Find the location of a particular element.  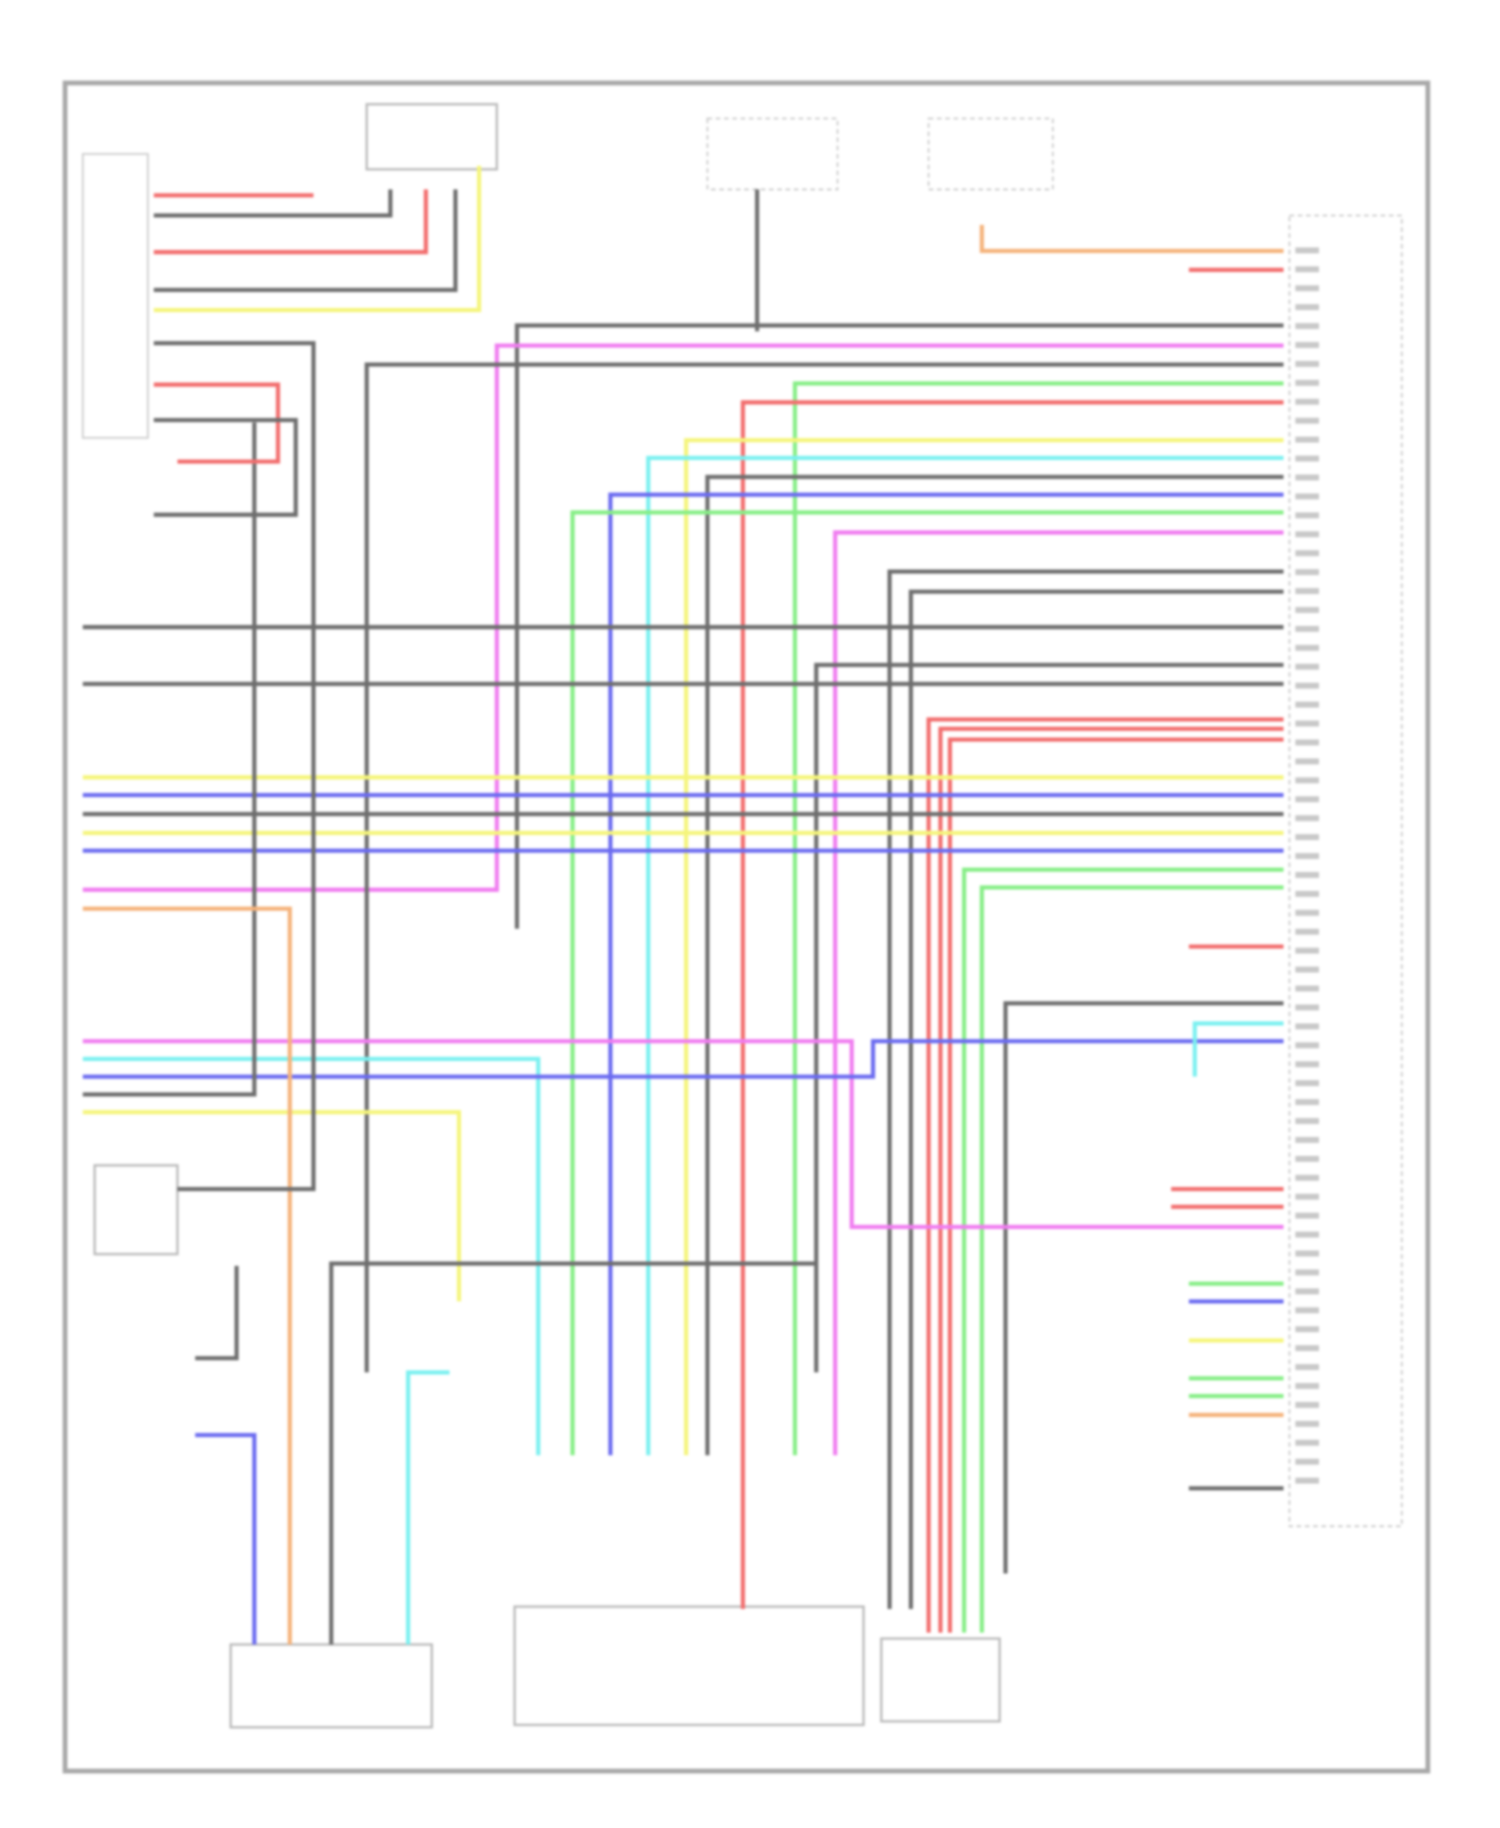

left-component-box is located at coordinates (115, 296).